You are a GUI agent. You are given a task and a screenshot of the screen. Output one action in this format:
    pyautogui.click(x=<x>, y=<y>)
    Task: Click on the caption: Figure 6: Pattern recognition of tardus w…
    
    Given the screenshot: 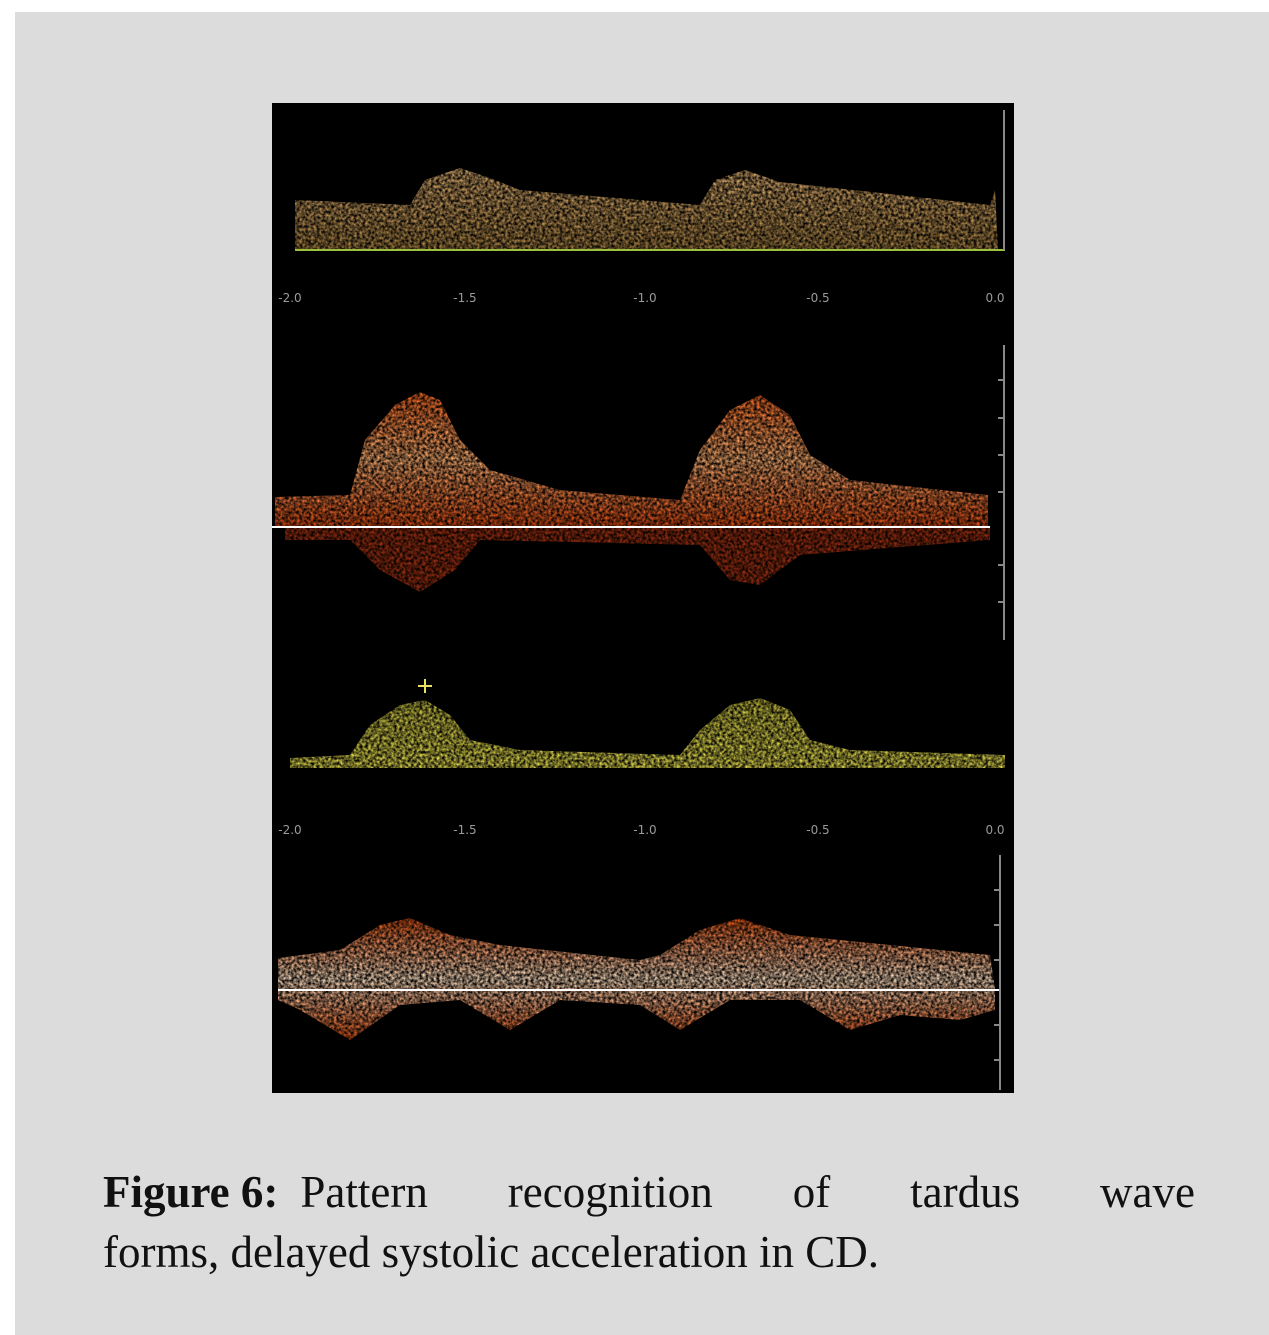 What is the action you would take?
    pyautogui.click(x=649, y=1222)
    